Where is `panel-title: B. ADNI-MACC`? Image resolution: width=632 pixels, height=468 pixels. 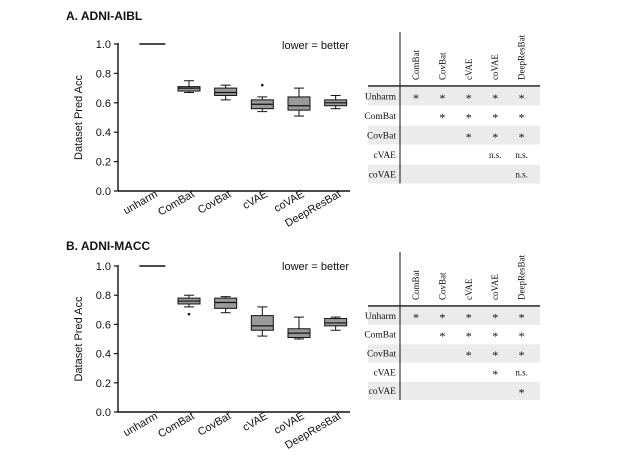 panel-title: B. ADNI-MACC is located at coordinates (108, 246).